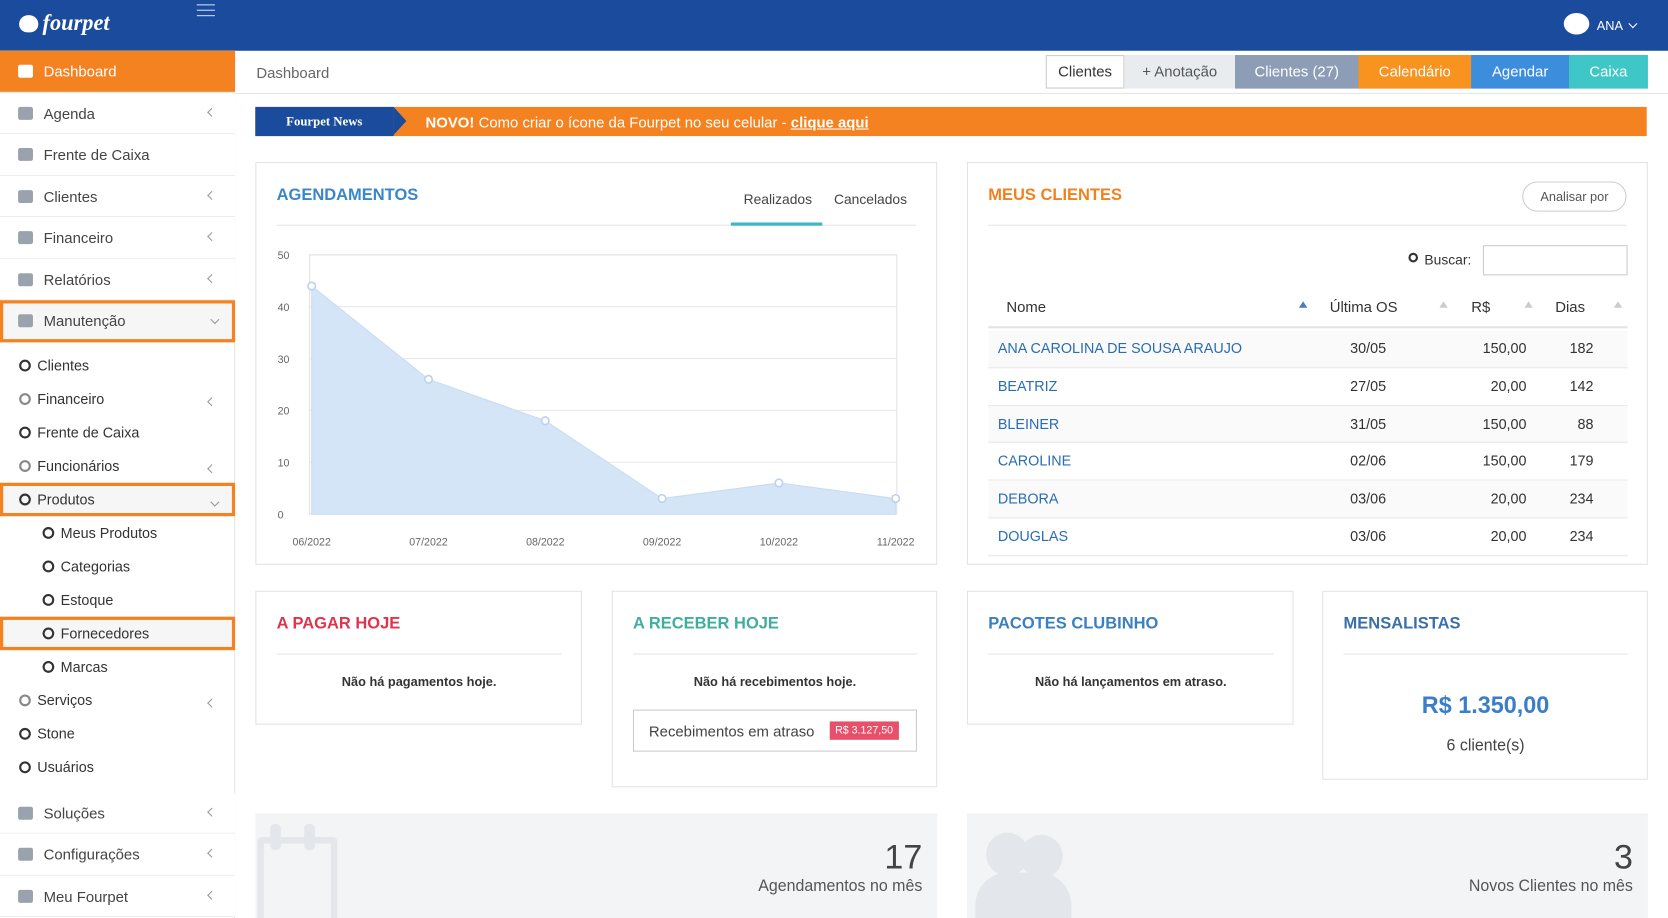 This screenshot has width=1668, height=918. Describe the element at coordinates (78, 237) in the screenshot. I see `sidebar-label: Financeiro` at that location.